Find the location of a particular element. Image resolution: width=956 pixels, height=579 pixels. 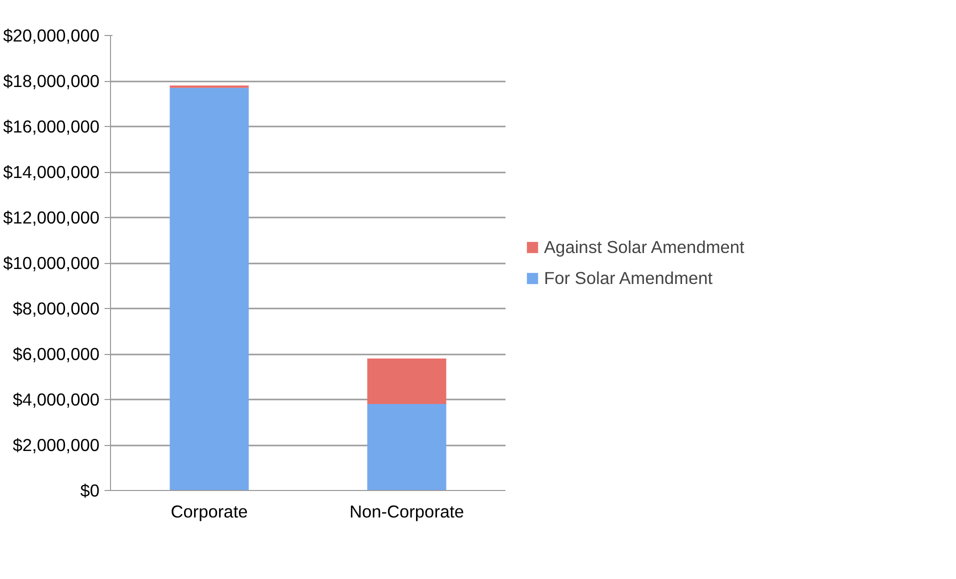

x-tick-label: Corporate is located at coordinates (209, 512).